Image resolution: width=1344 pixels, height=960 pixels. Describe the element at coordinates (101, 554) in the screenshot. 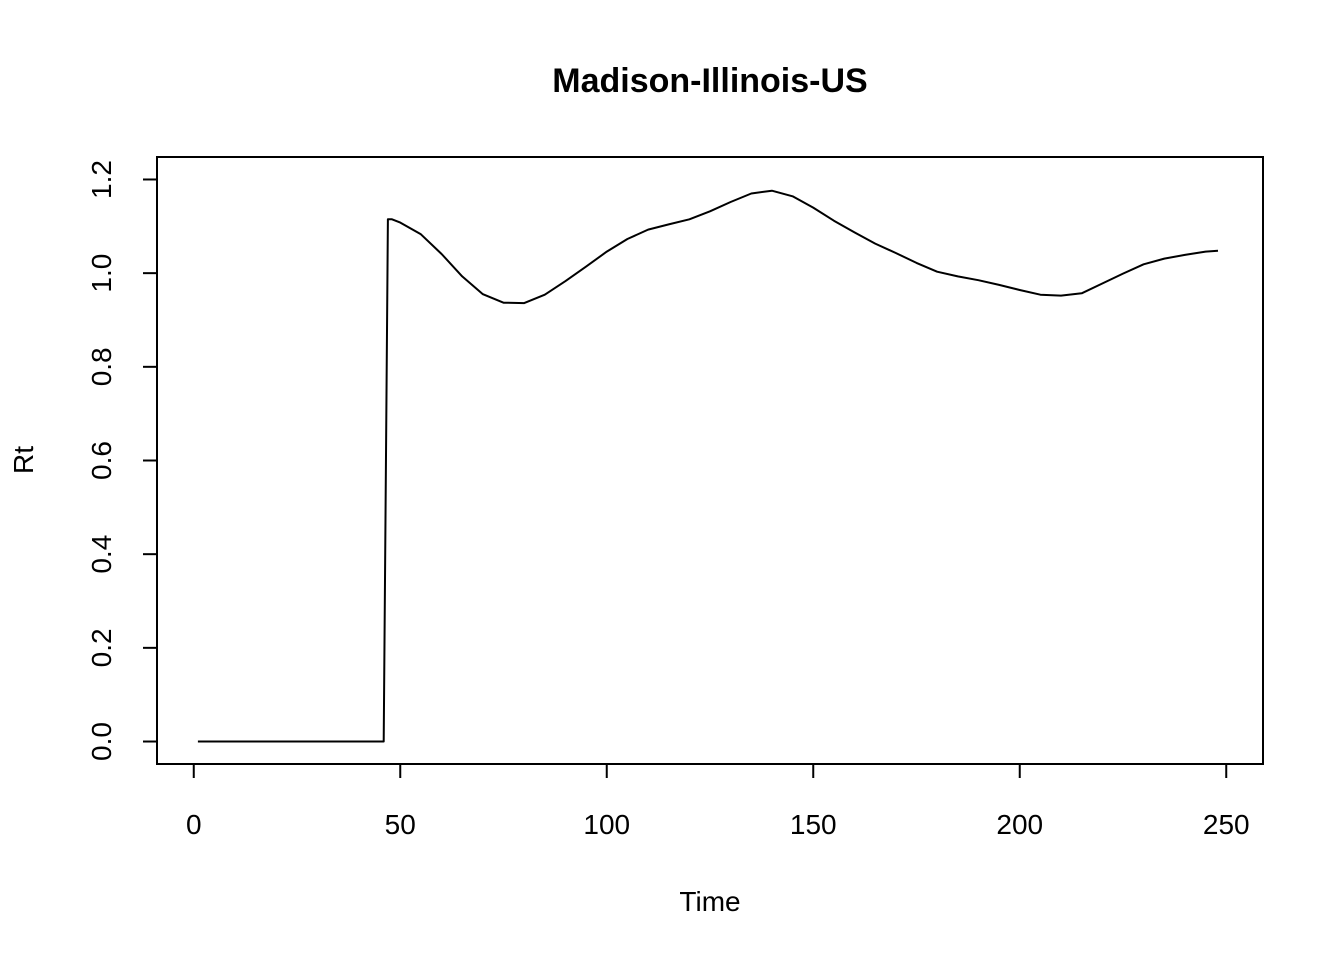

I see `y-tick-label: 0.4` at that location.